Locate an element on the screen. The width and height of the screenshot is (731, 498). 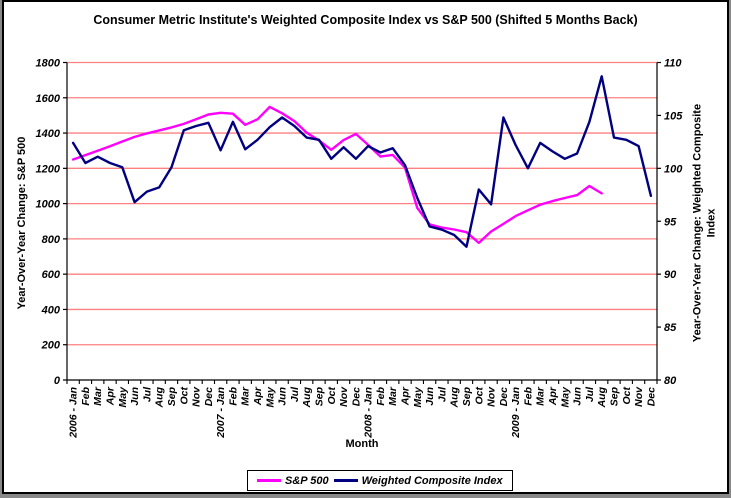
y-tick-label-left: 1200 is located at coordinates (48, 169).